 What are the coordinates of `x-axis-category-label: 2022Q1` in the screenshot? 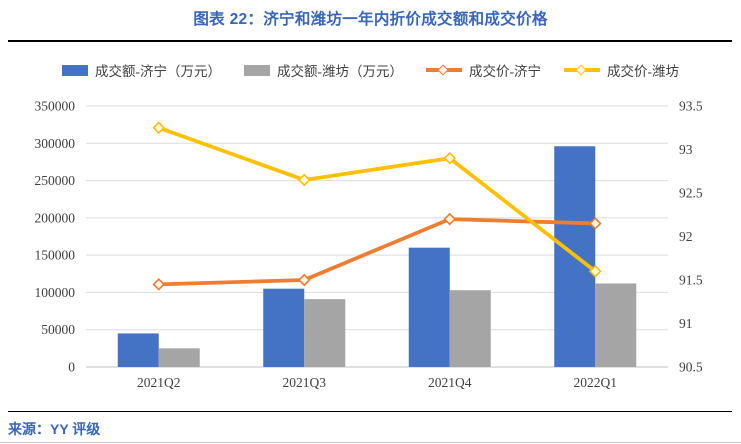 It's located at (596, 382).